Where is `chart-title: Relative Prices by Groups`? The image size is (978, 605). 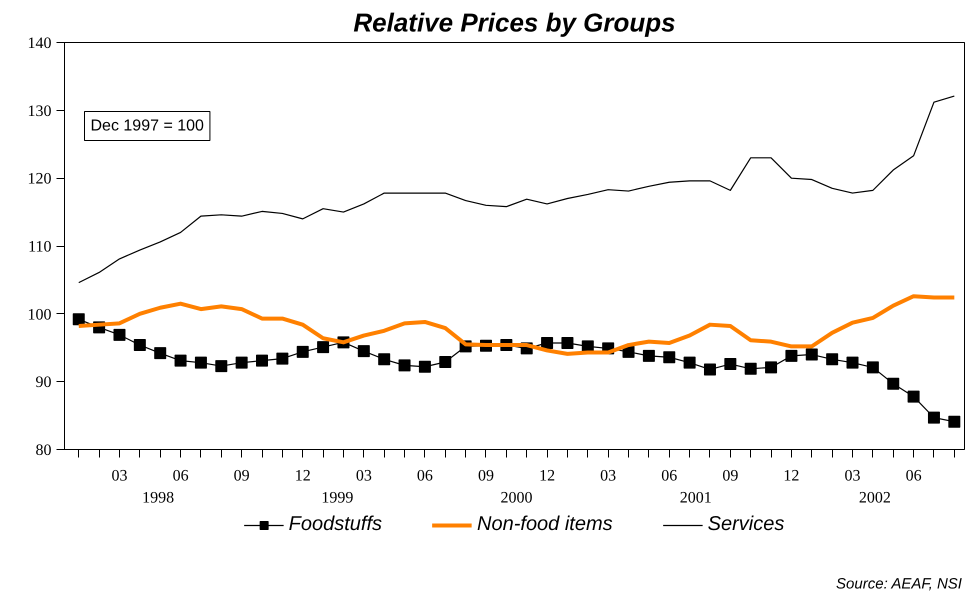 chart-title: Relative Prices by Groups is located at coordinates (514, 23).